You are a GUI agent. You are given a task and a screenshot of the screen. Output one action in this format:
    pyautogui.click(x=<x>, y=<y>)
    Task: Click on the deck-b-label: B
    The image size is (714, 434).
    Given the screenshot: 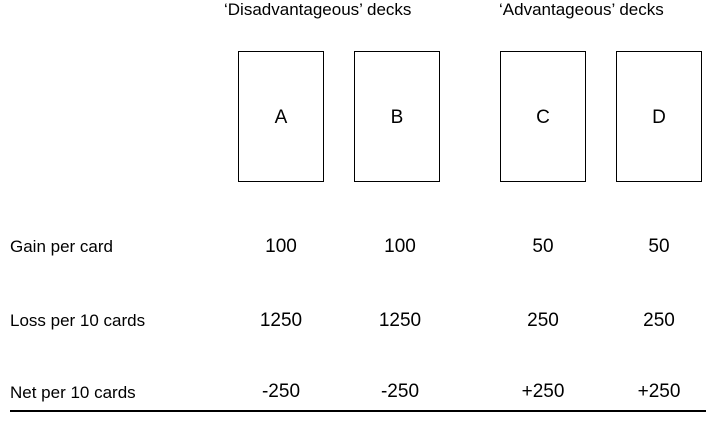 What is the action you would take?
    pyautogui.click(x=397, y=117)
    